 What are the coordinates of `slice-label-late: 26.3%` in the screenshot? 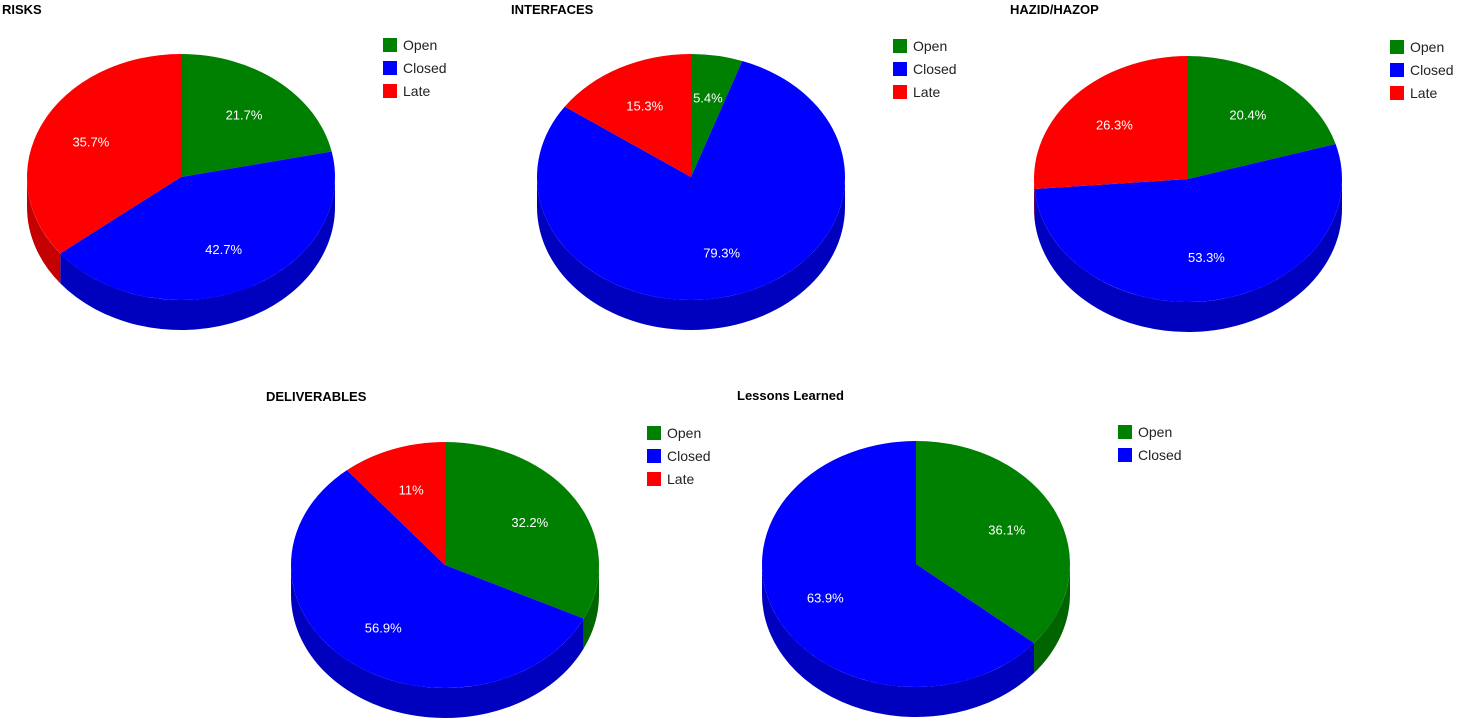 It's located at (1114, 124).